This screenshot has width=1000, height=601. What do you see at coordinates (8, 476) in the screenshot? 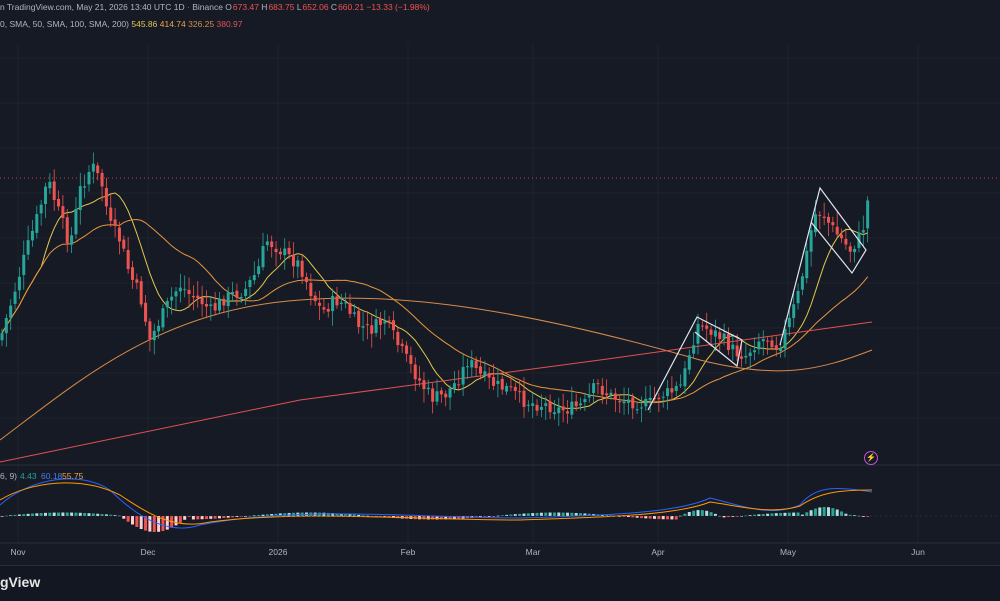
I see `macd-params: 6, 9)` at bounding box center [8, 476].